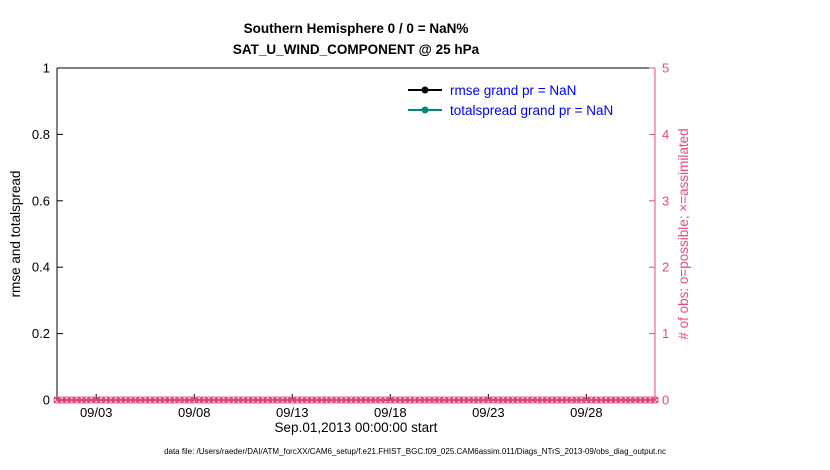  Describe the element at coordinates (665, 333) in the screenshot. I see `right-y-tick-label: 1` at that location.